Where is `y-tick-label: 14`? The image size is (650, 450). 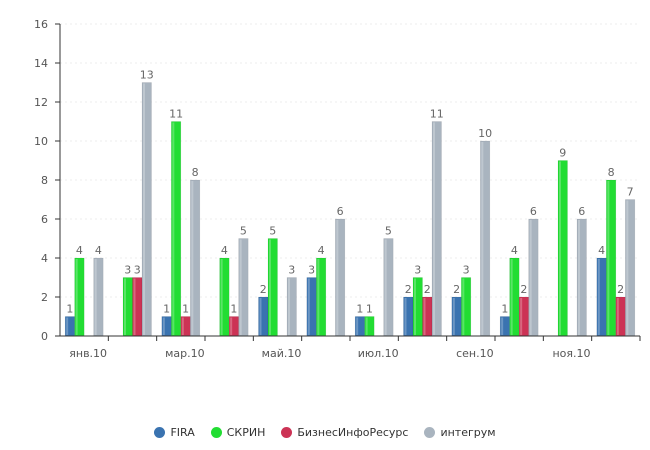 y-tick-label: 14 is located at coordinates (41, 63).